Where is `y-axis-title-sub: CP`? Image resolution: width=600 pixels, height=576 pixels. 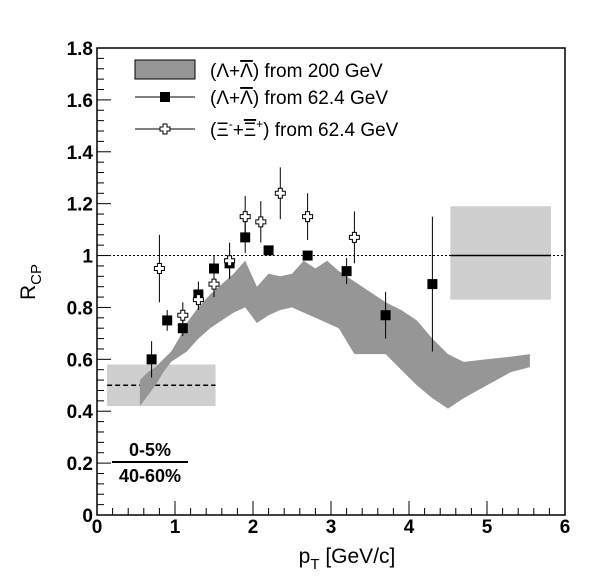 y-axis-title-sub: CP is located at coordinates (36, 274).